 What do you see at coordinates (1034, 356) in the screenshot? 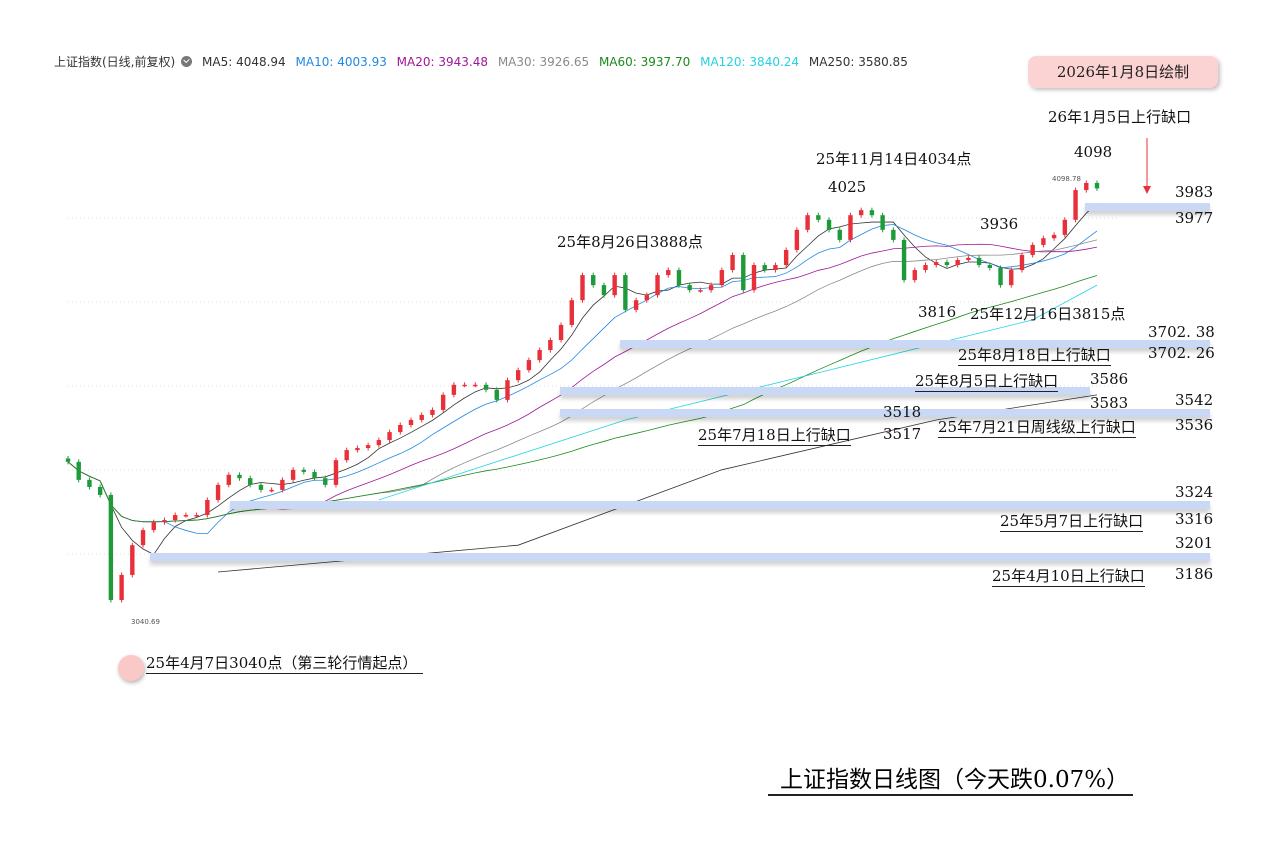
I see `ann-aug18: 25年8月18日上行缺口` at bounding box center [1034, 356].